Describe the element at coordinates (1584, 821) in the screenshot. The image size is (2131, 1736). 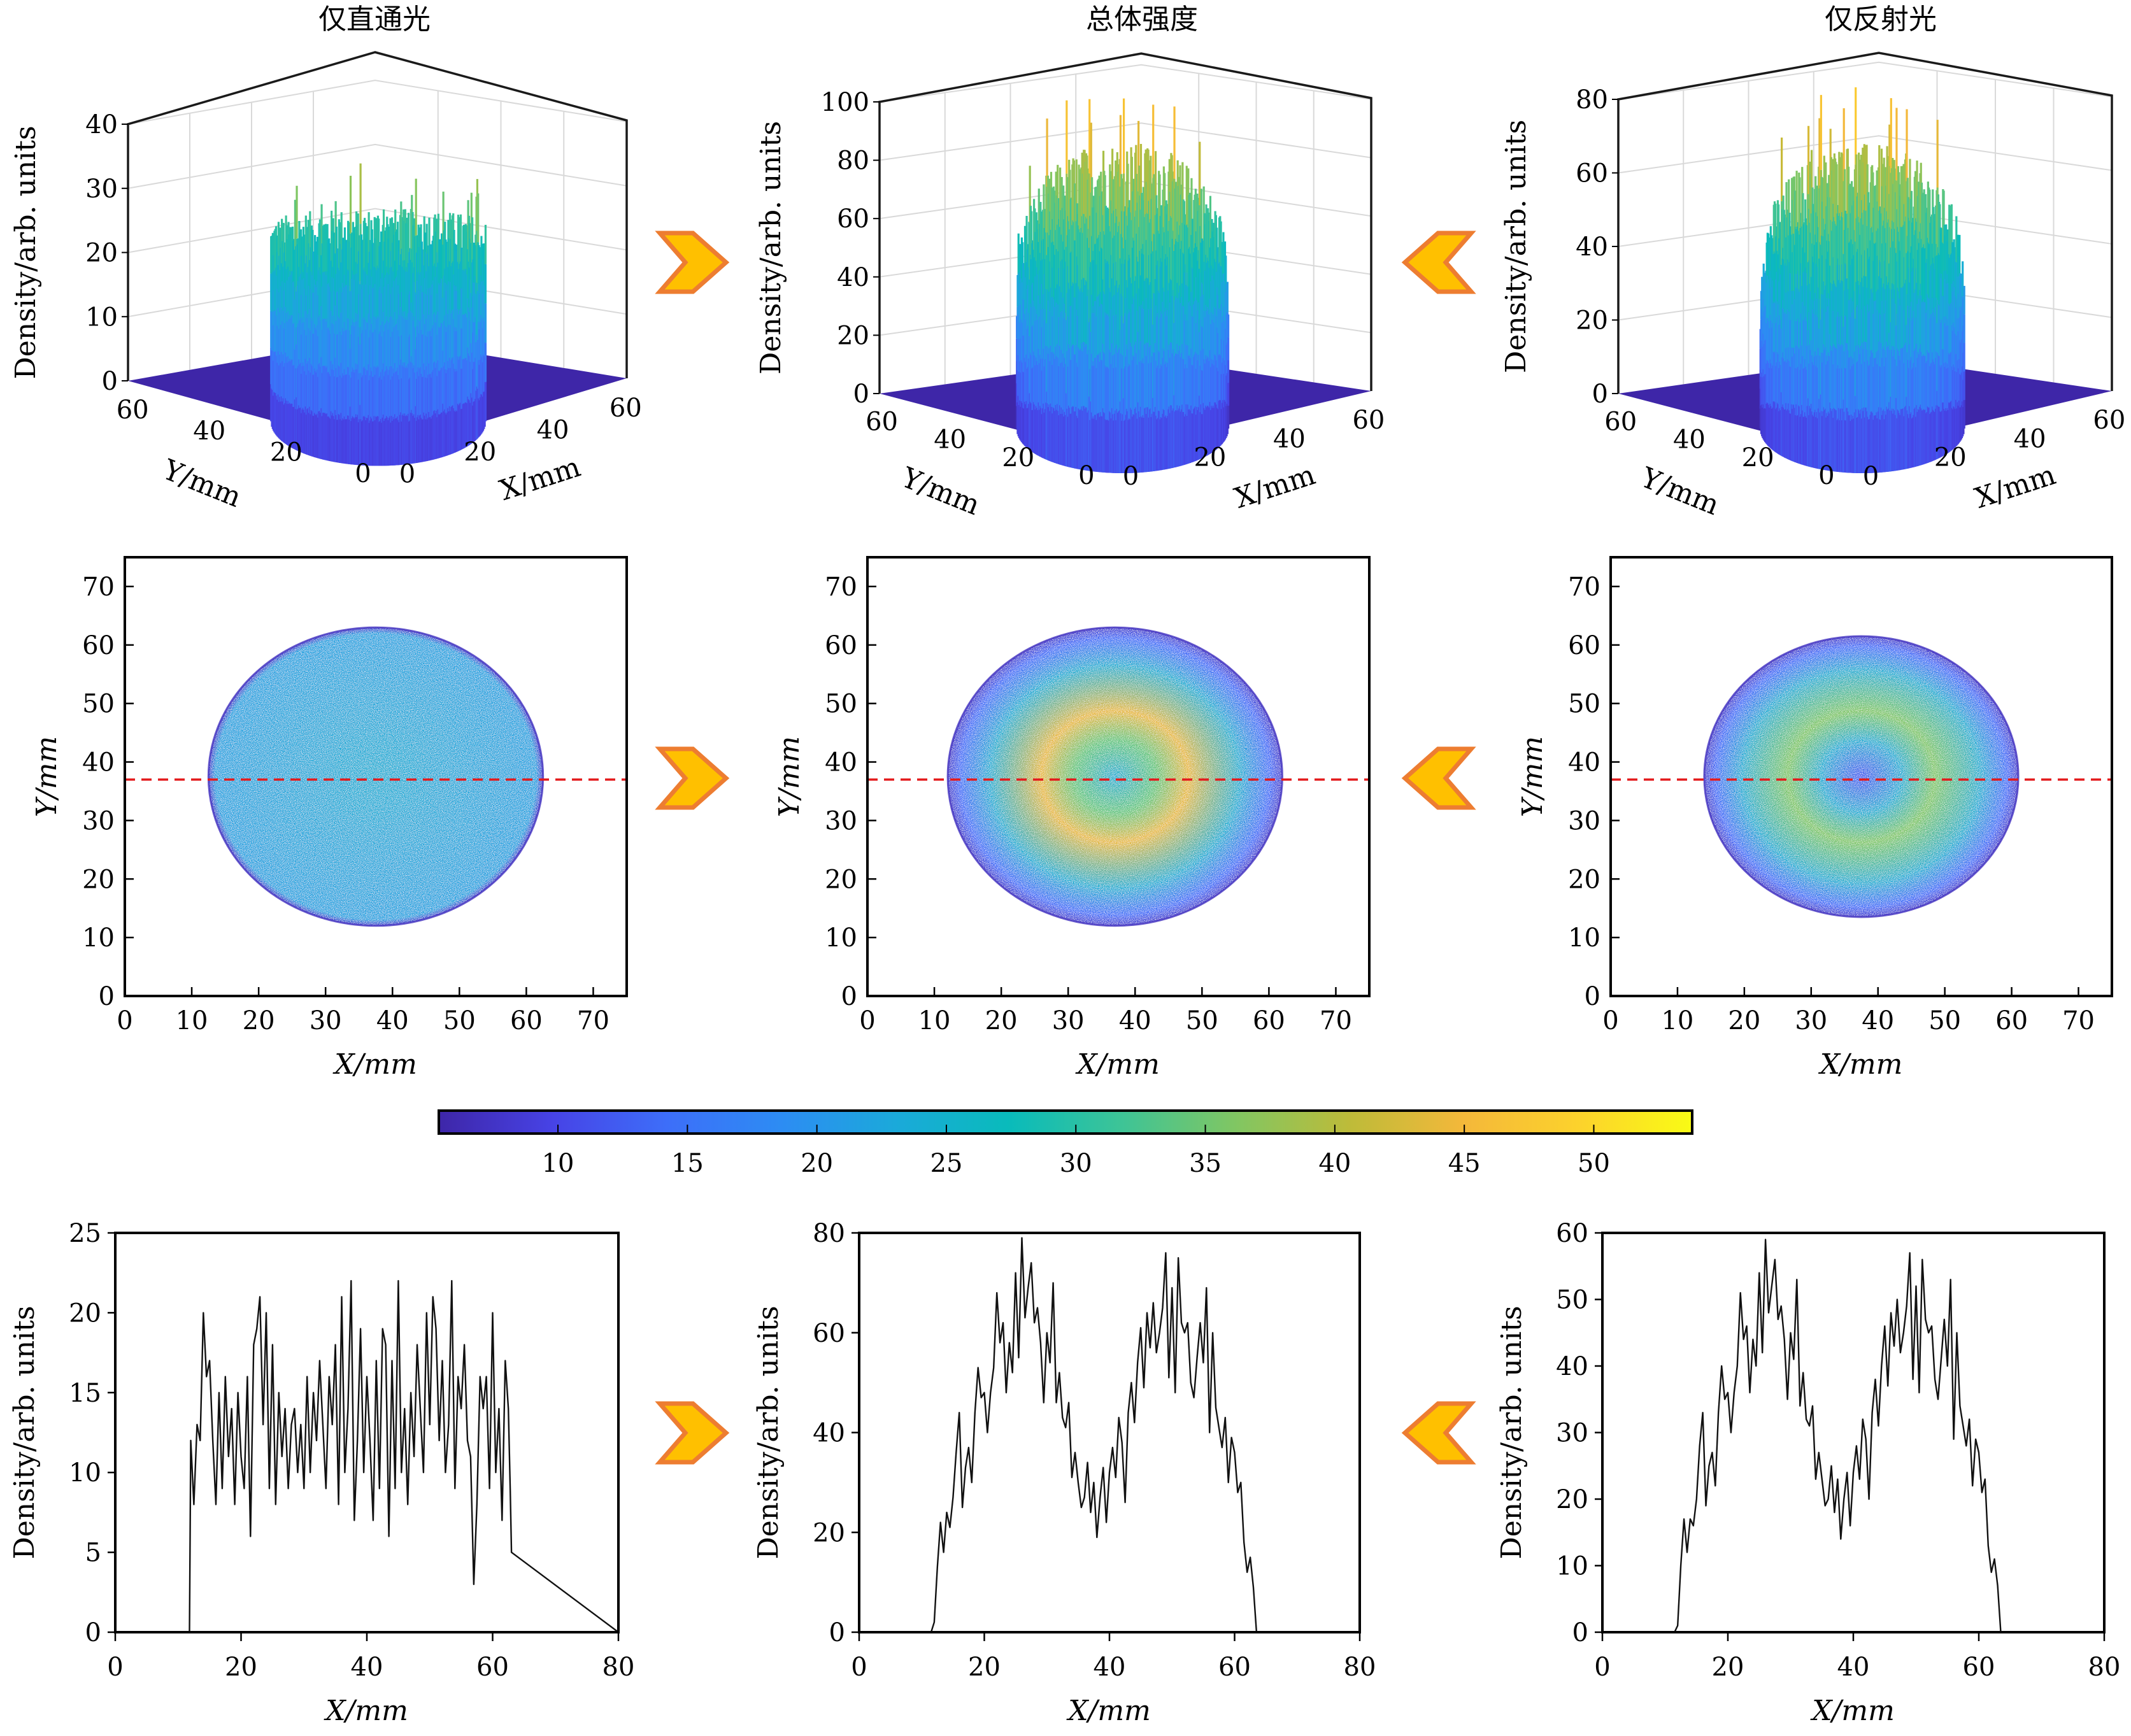
I see `y-tick-label: 30` at that location.